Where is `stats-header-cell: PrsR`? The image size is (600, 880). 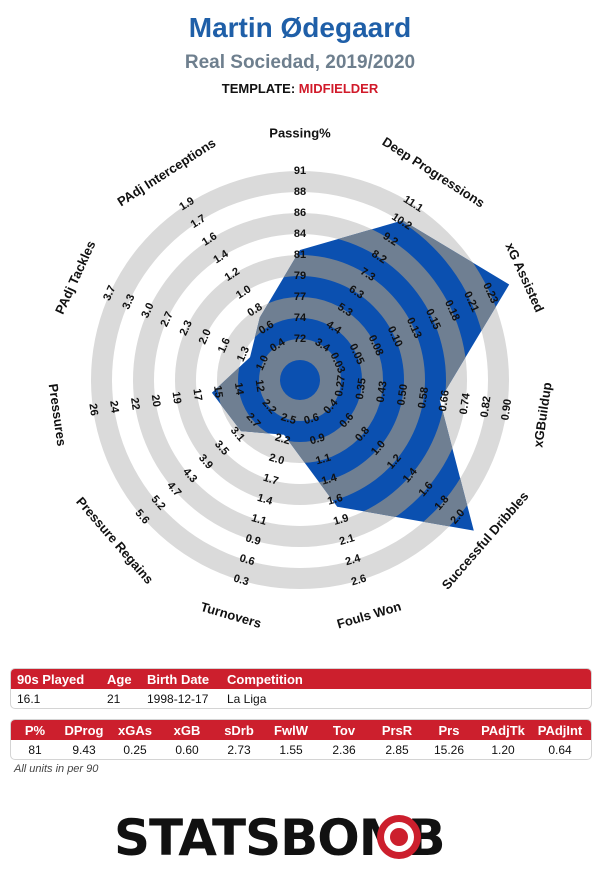
stats-header-cell: PrsR is located at coordinates (397, 730).